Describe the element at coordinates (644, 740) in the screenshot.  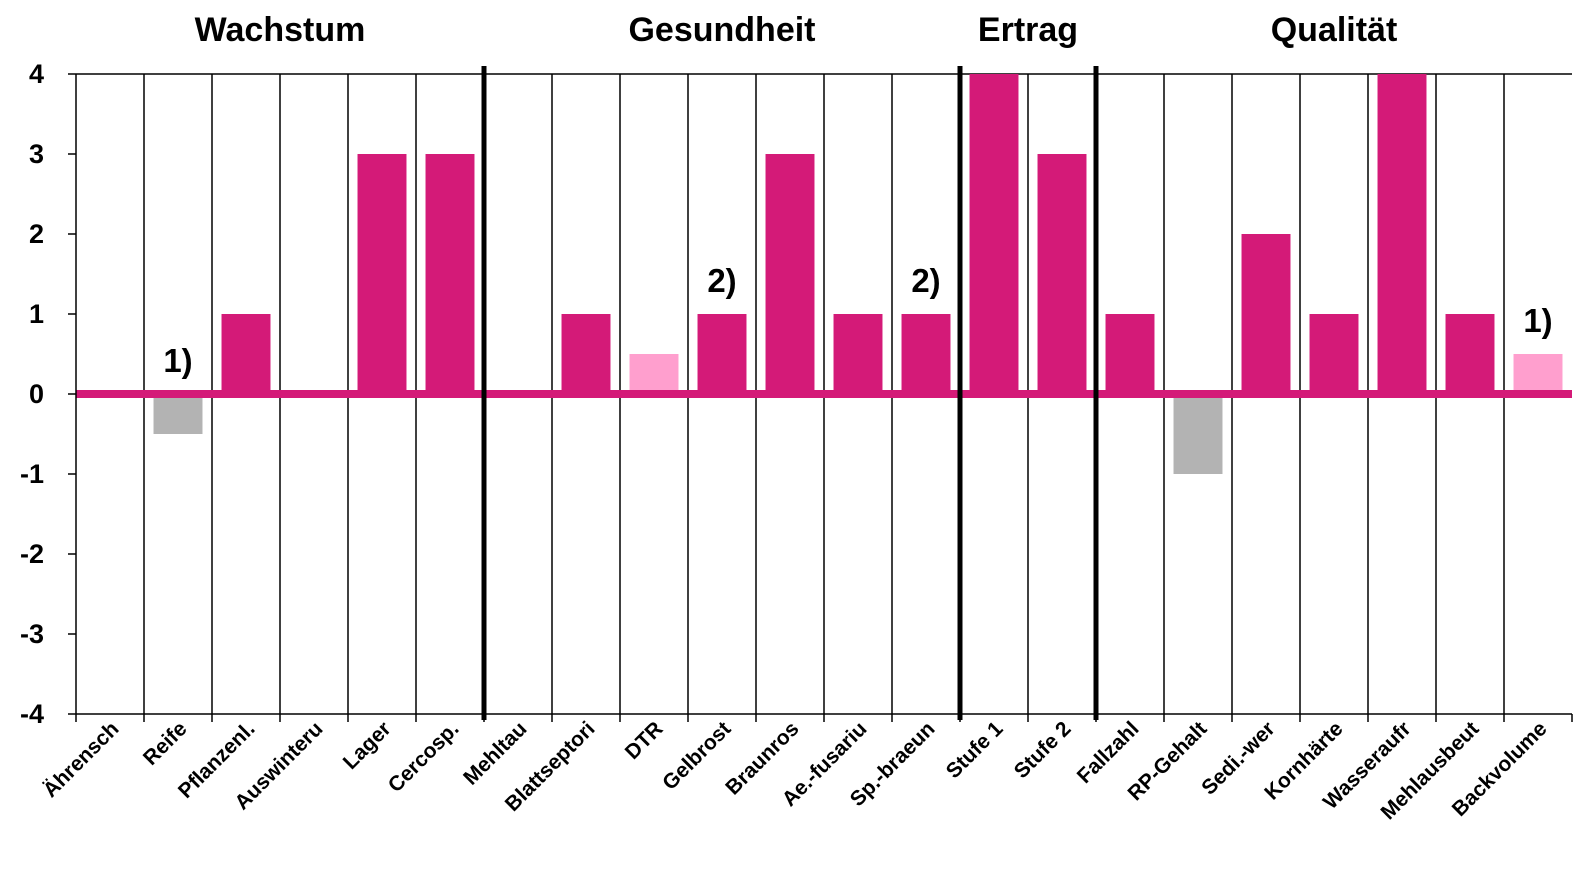
I see `x-tick-label: DTR` at that location.